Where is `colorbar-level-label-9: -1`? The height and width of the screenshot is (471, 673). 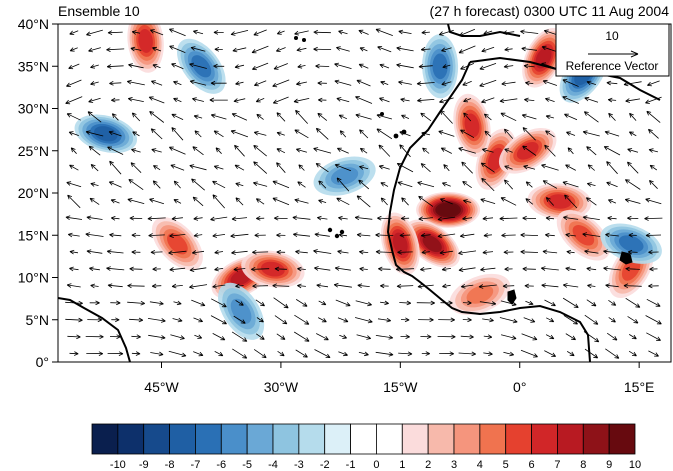
colorbar-level-label-9: -1 is located at coordinates (351, 465).